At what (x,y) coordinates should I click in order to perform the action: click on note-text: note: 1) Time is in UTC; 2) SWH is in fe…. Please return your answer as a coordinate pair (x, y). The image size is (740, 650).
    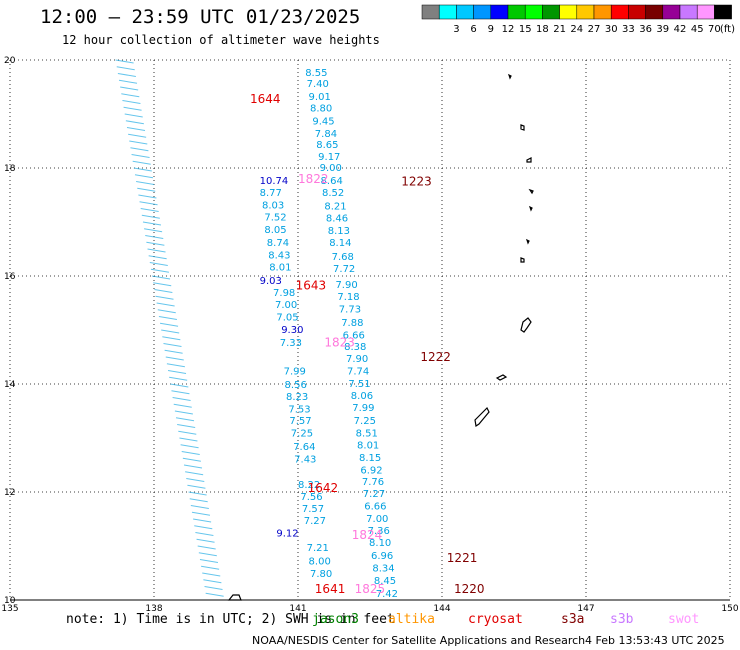
    Looking at the image, I should click on (230, 619).